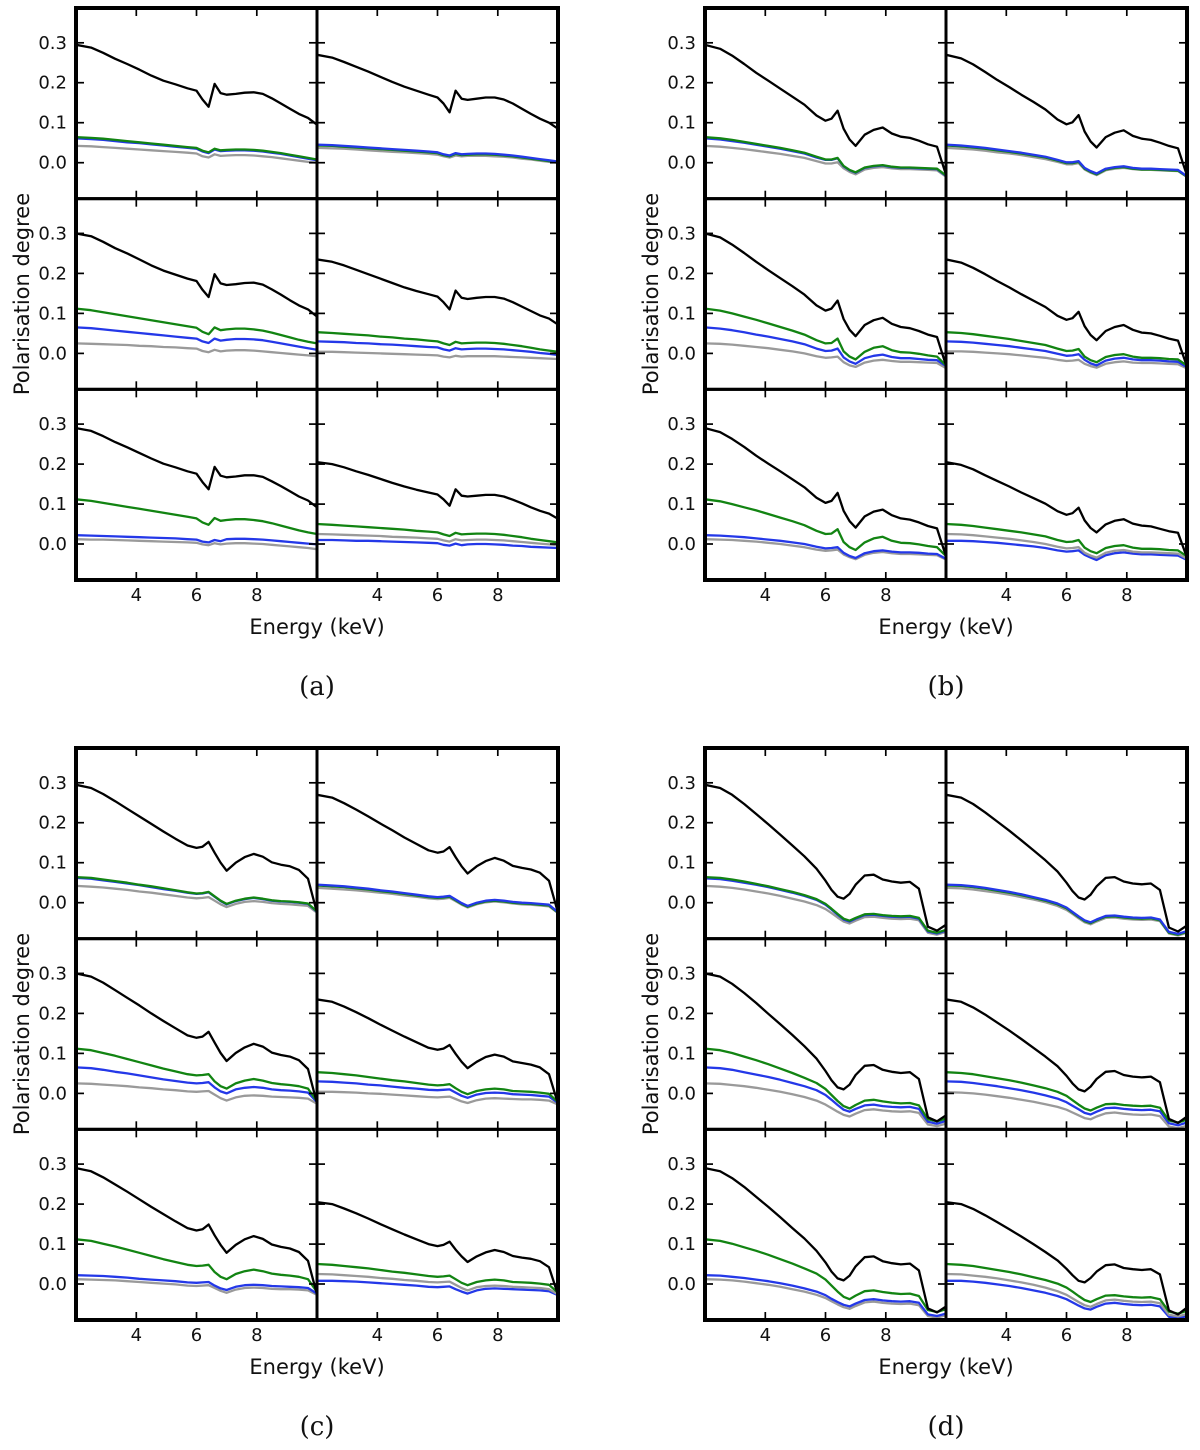 The image size is (1200, 1450). I want to click on y-axis-label: Polarisation degree, so click(22, 294).